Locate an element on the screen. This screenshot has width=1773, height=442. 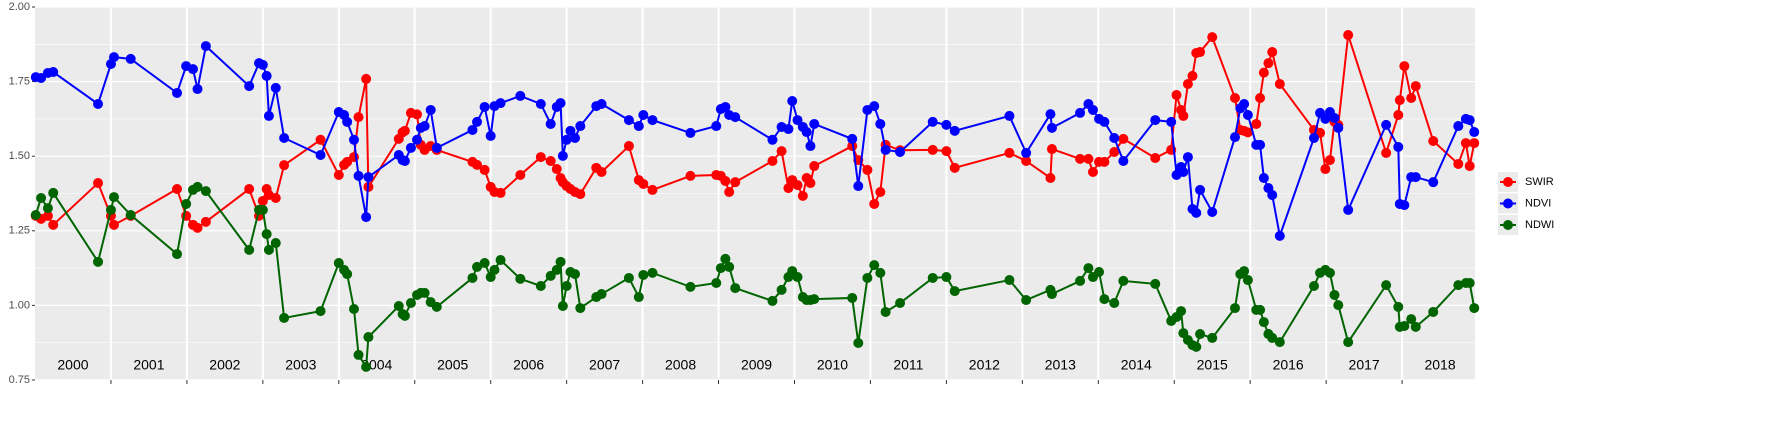
x-tick-label: 2014 is located at coordinates (1136, 365).